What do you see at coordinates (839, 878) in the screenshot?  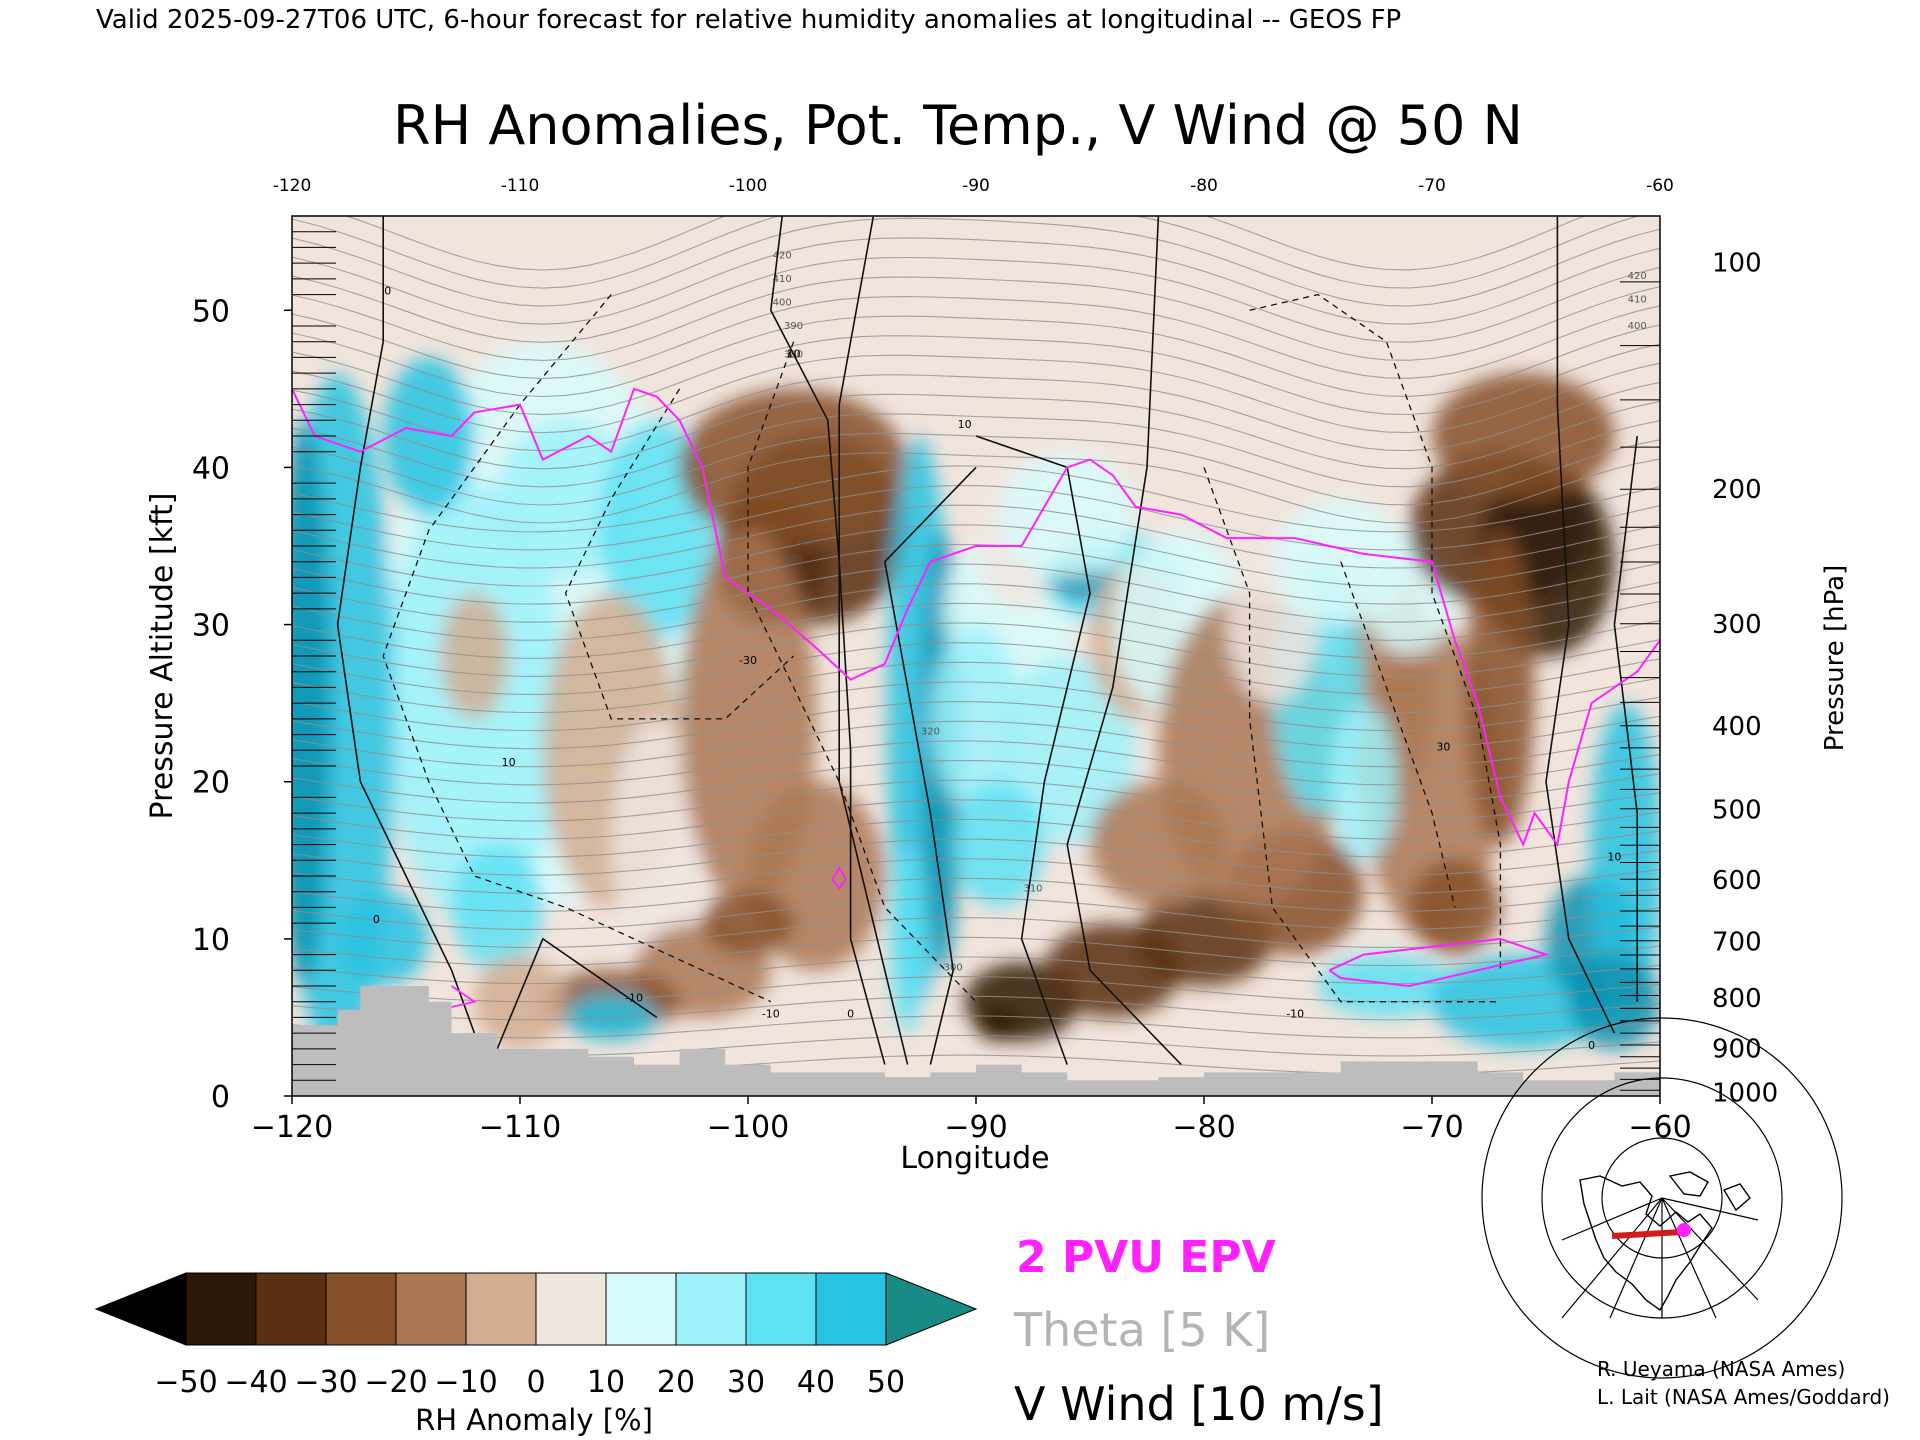 I see `epv-contour-loop` at bounding box center [839, 878].